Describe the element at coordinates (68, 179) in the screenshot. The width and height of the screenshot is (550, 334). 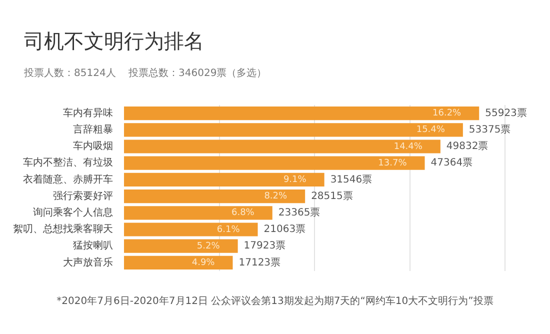
I see `y-tick-label: 衣着随意、赤膊开车` at that location.